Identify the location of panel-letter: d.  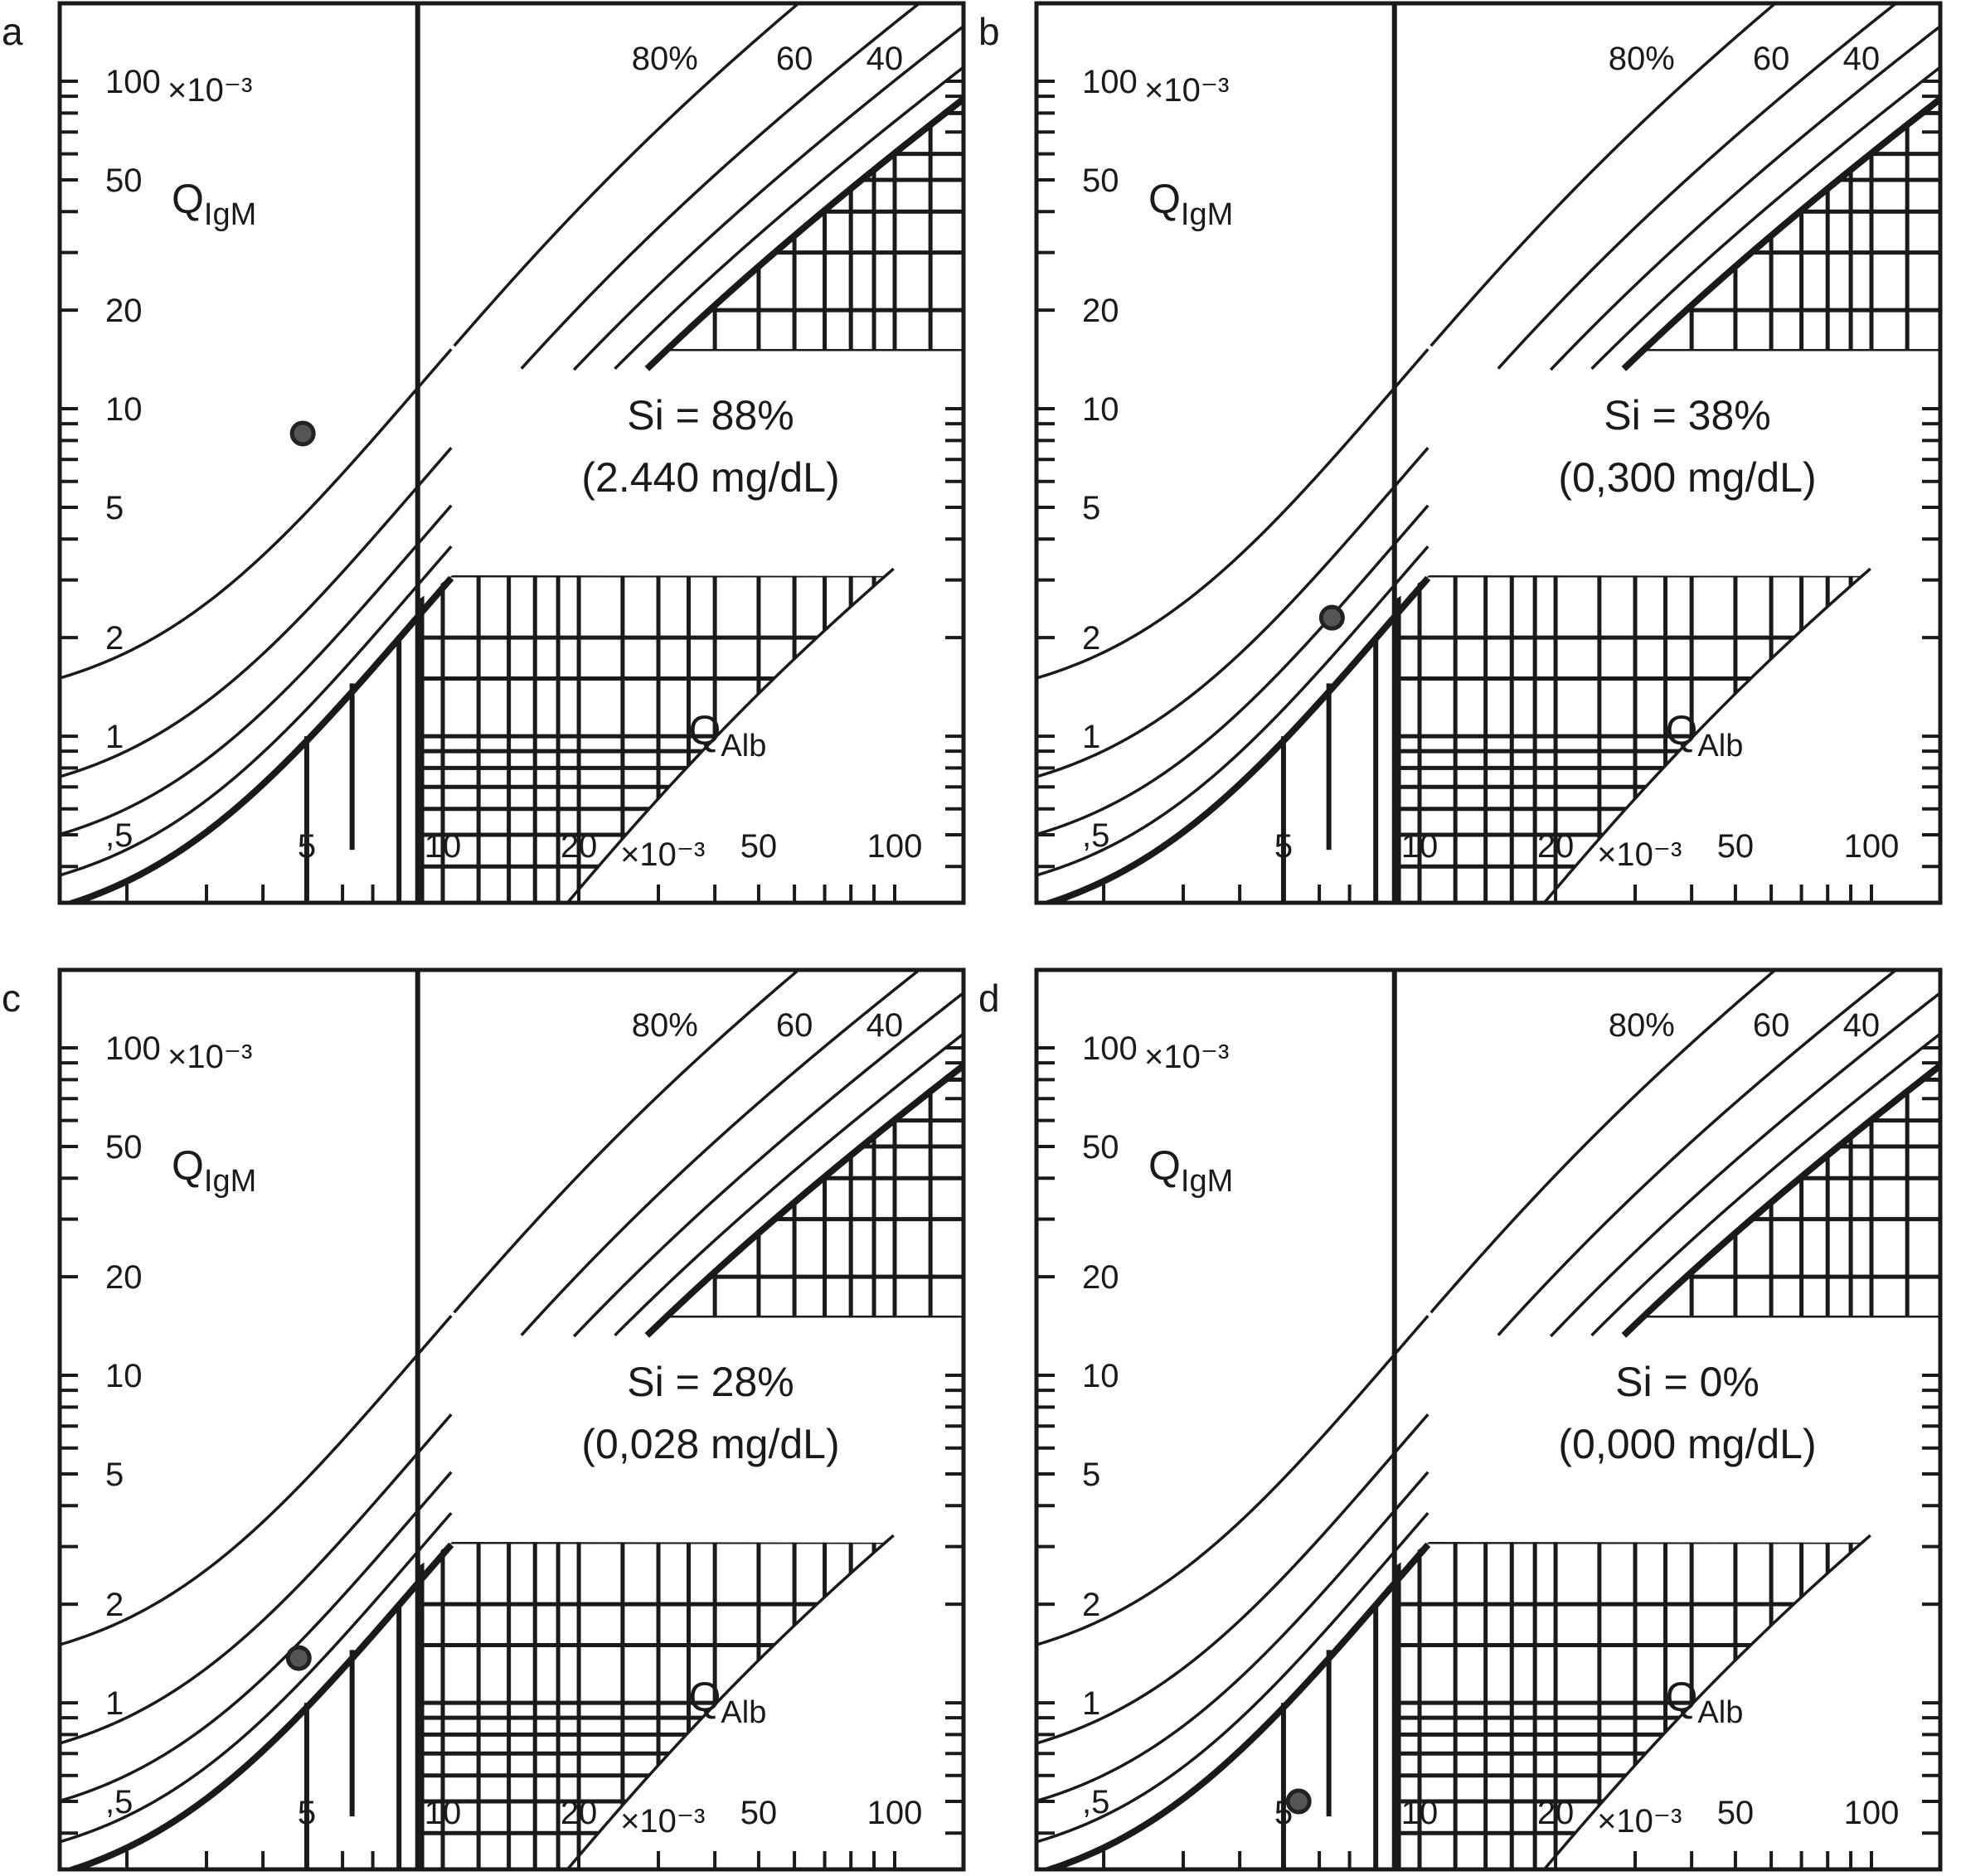
(989, 998).